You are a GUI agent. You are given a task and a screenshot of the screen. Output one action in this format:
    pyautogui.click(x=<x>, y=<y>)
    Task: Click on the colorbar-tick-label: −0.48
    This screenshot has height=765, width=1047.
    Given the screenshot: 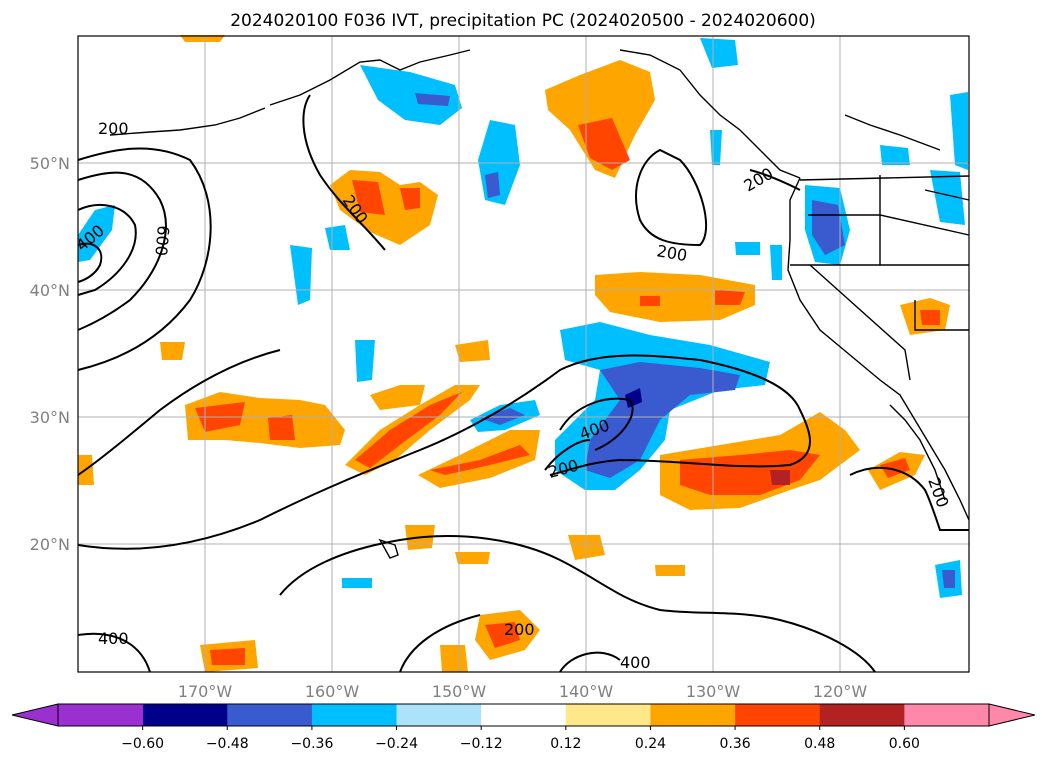 What is the action you would take?
    pyautogui.click(x=227, y=744)
    